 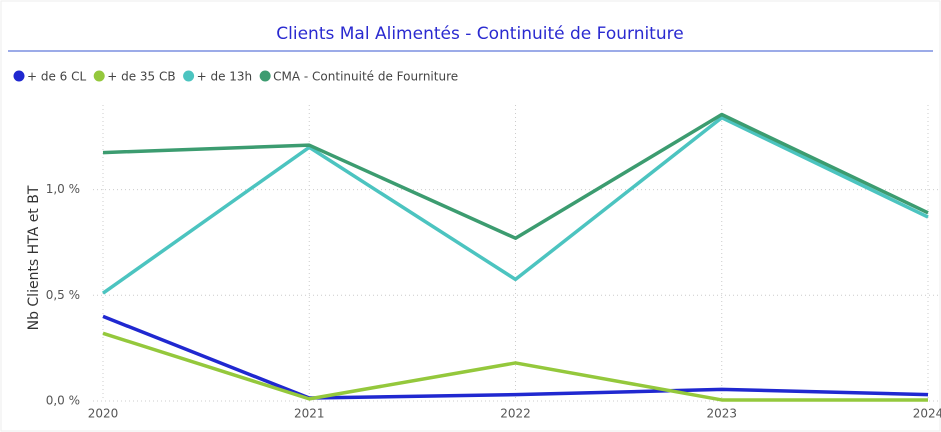 I want to click on x-tick-label: 2021, so click(x=309, y=414).